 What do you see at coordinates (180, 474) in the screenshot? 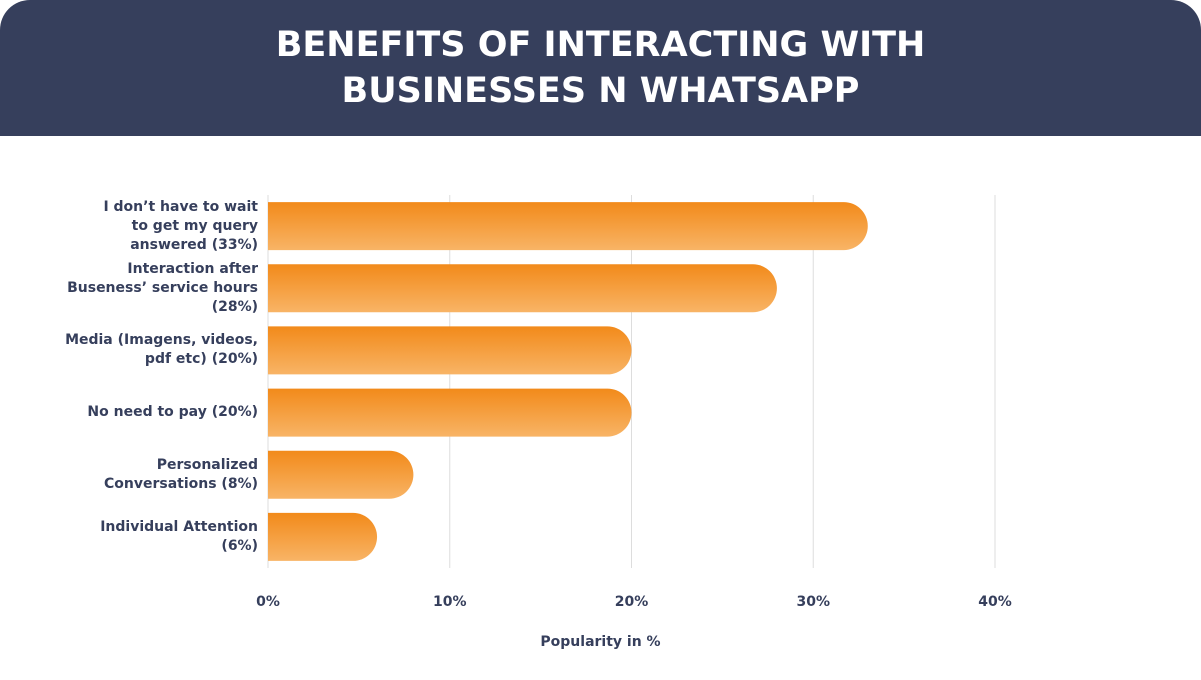
I see `y-tick-label: Personalized Conversations (8%)` at bounding box center [180, 474].